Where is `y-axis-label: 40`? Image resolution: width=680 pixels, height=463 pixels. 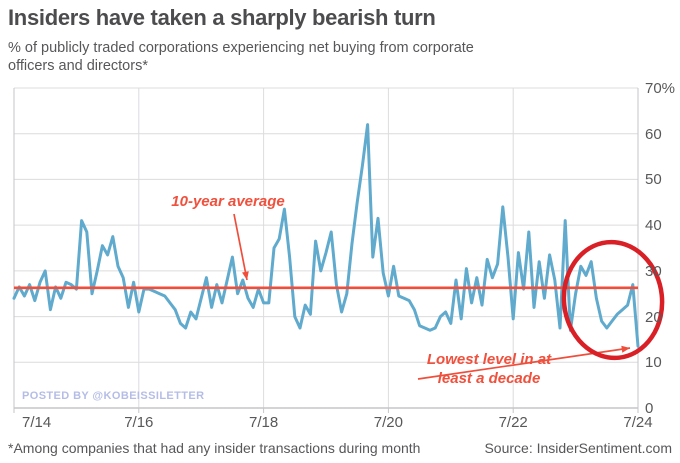 y-axis-label: 40 is located at coordinates (653, 226).